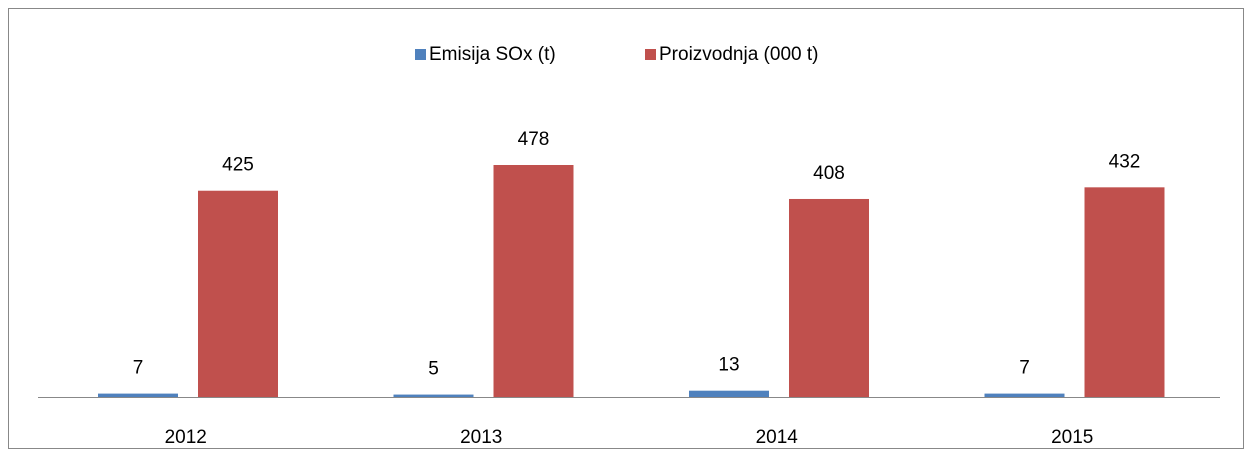 The height and width of the screenshot is (457, 1253). Describe the element at coordinates (829, 173) in the screenshot. I see `data-label: 408` at that location.